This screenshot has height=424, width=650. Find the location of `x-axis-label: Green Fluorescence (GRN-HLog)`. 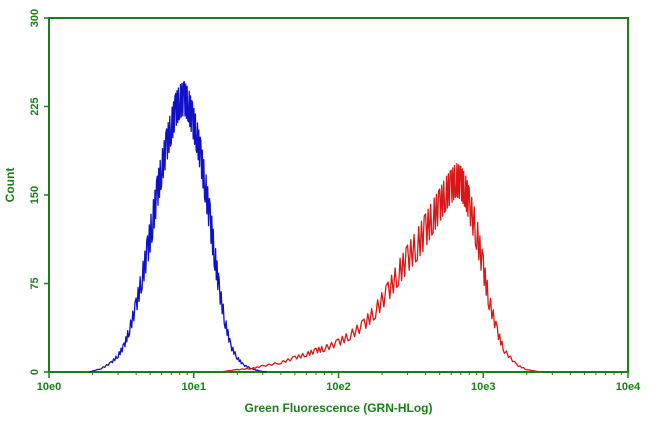

x-axis-label: Green Fluorescence (GRN-HLog) is located at coordinates (338, 408).